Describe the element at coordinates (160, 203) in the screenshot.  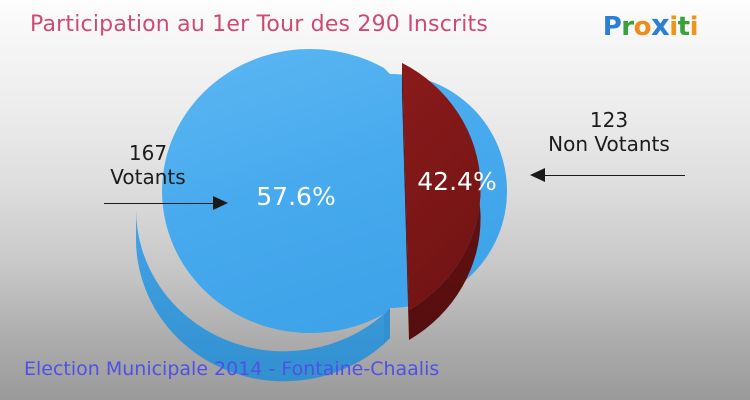
I see `callout-votants-rule` at that location.